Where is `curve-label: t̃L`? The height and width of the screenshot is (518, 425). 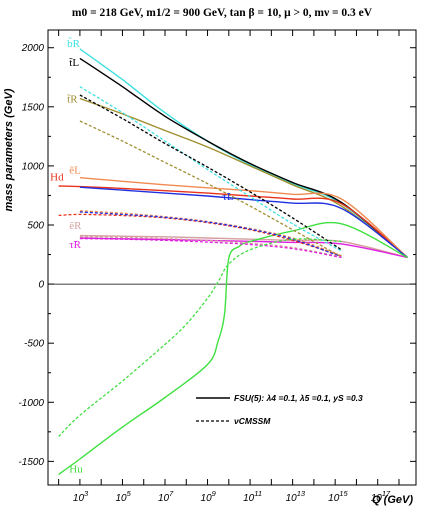 curve-label: t̃L is located at coordinates (74, 63).